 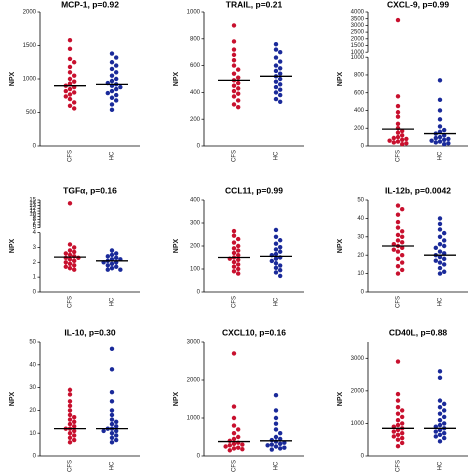 What do you see at coordinates (35, 225) in the screenshot?
I see `y-tick-label: 6` at bounding box center [35, 225].